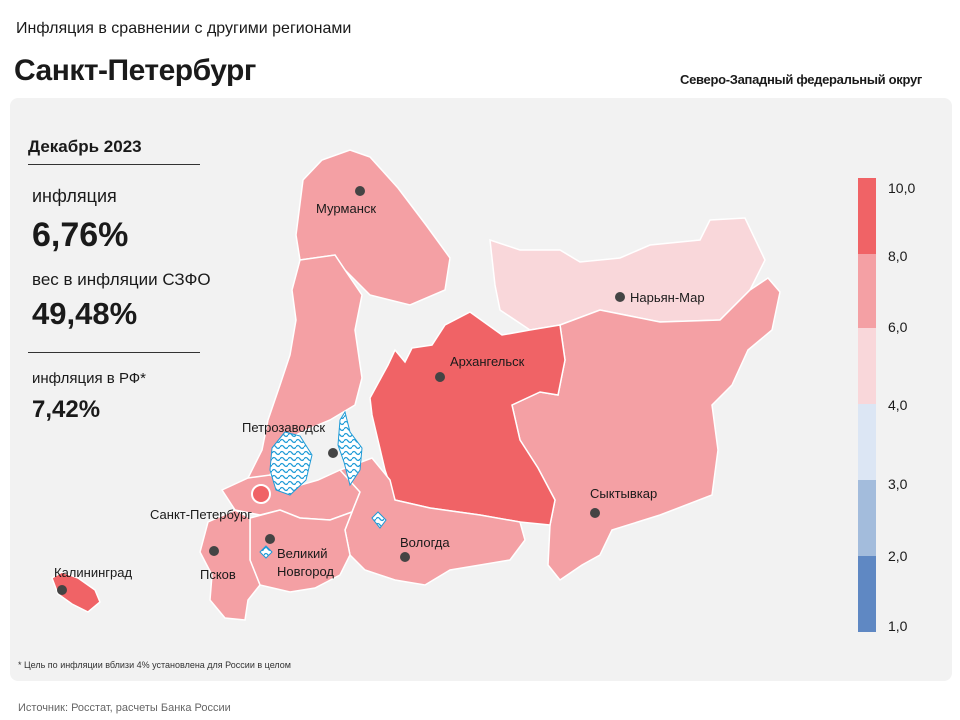  I want to click on city-label-syktyvkar: Сыктывкар, so click(623, 493).